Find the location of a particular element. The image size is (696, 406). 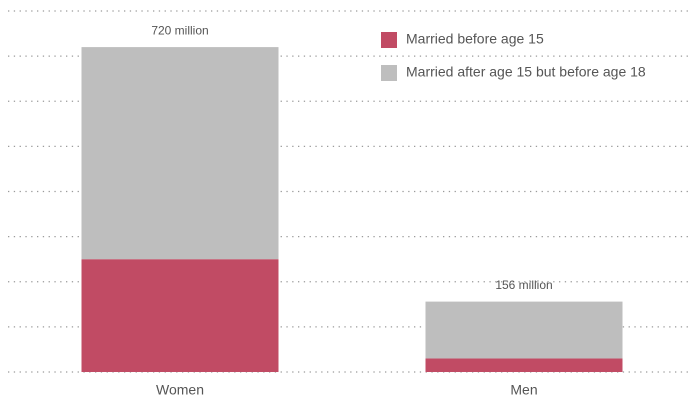

legend-label: Married before age 15 is located at coordinates (475, 39).